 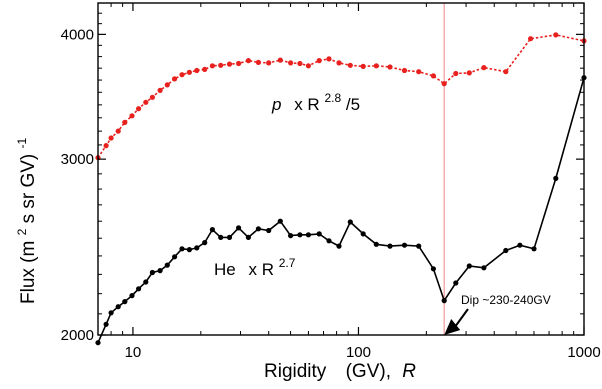 What do you see at coordinates (452, 327) in the screenshot?
I see `callout-arrow-head` at bounding box center [452, 327].